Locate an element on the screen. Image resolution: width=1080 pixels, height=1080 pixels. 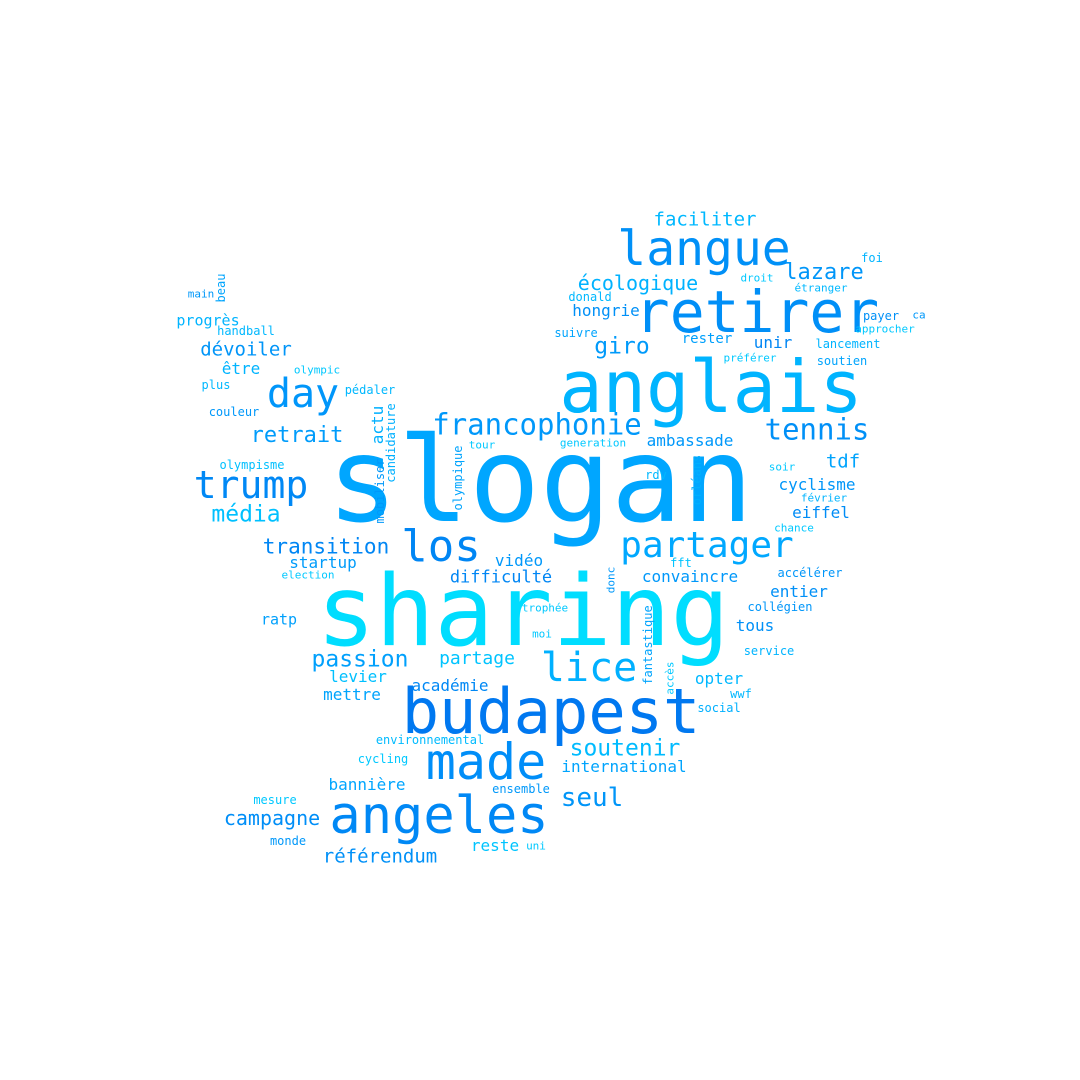
cloud-word: droit is located at coordinates (757, 278).